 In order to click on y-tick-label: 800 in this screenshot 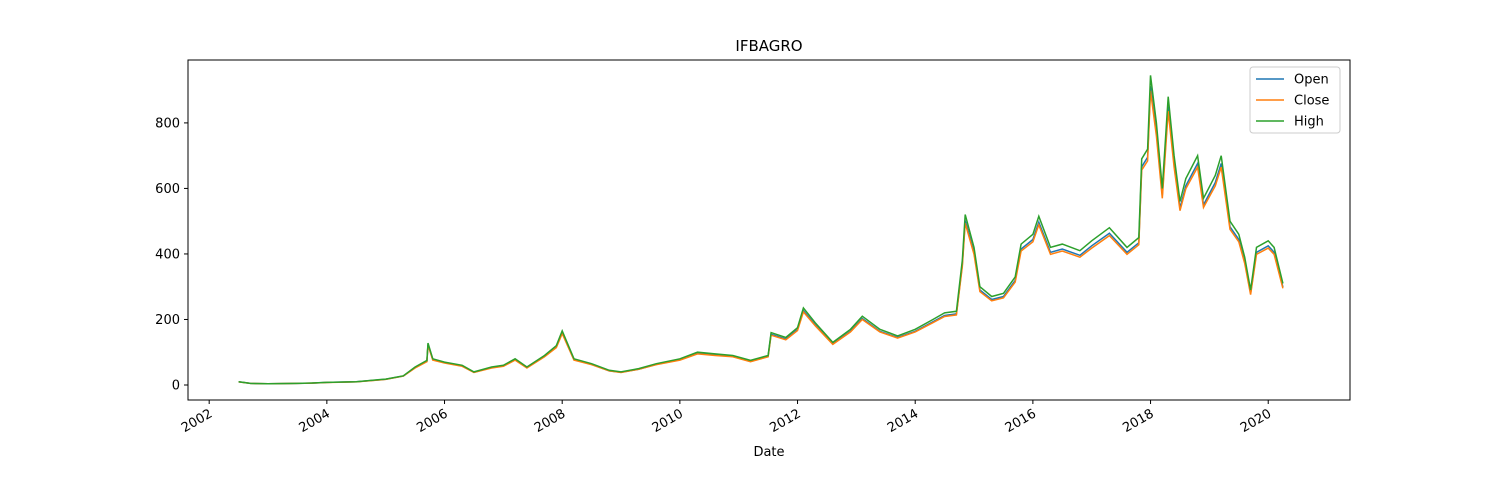, I will do `click(167, 123)`.